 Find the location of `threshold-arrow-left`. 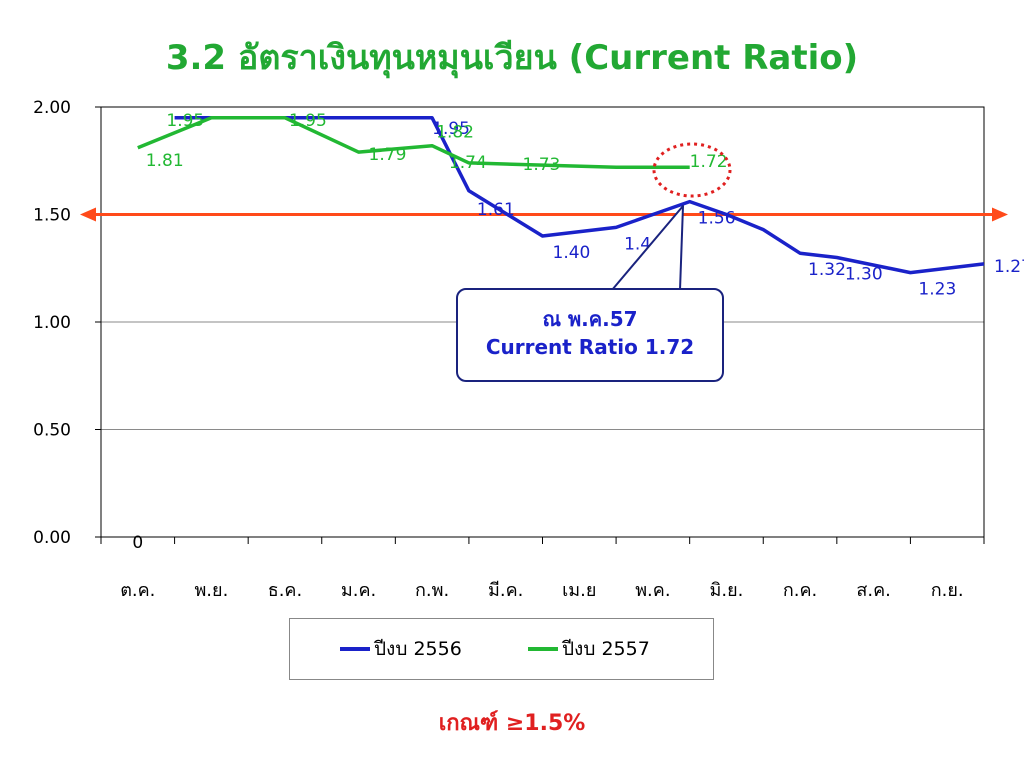

threshold-arrow-left is located at coordinates (88, 214).